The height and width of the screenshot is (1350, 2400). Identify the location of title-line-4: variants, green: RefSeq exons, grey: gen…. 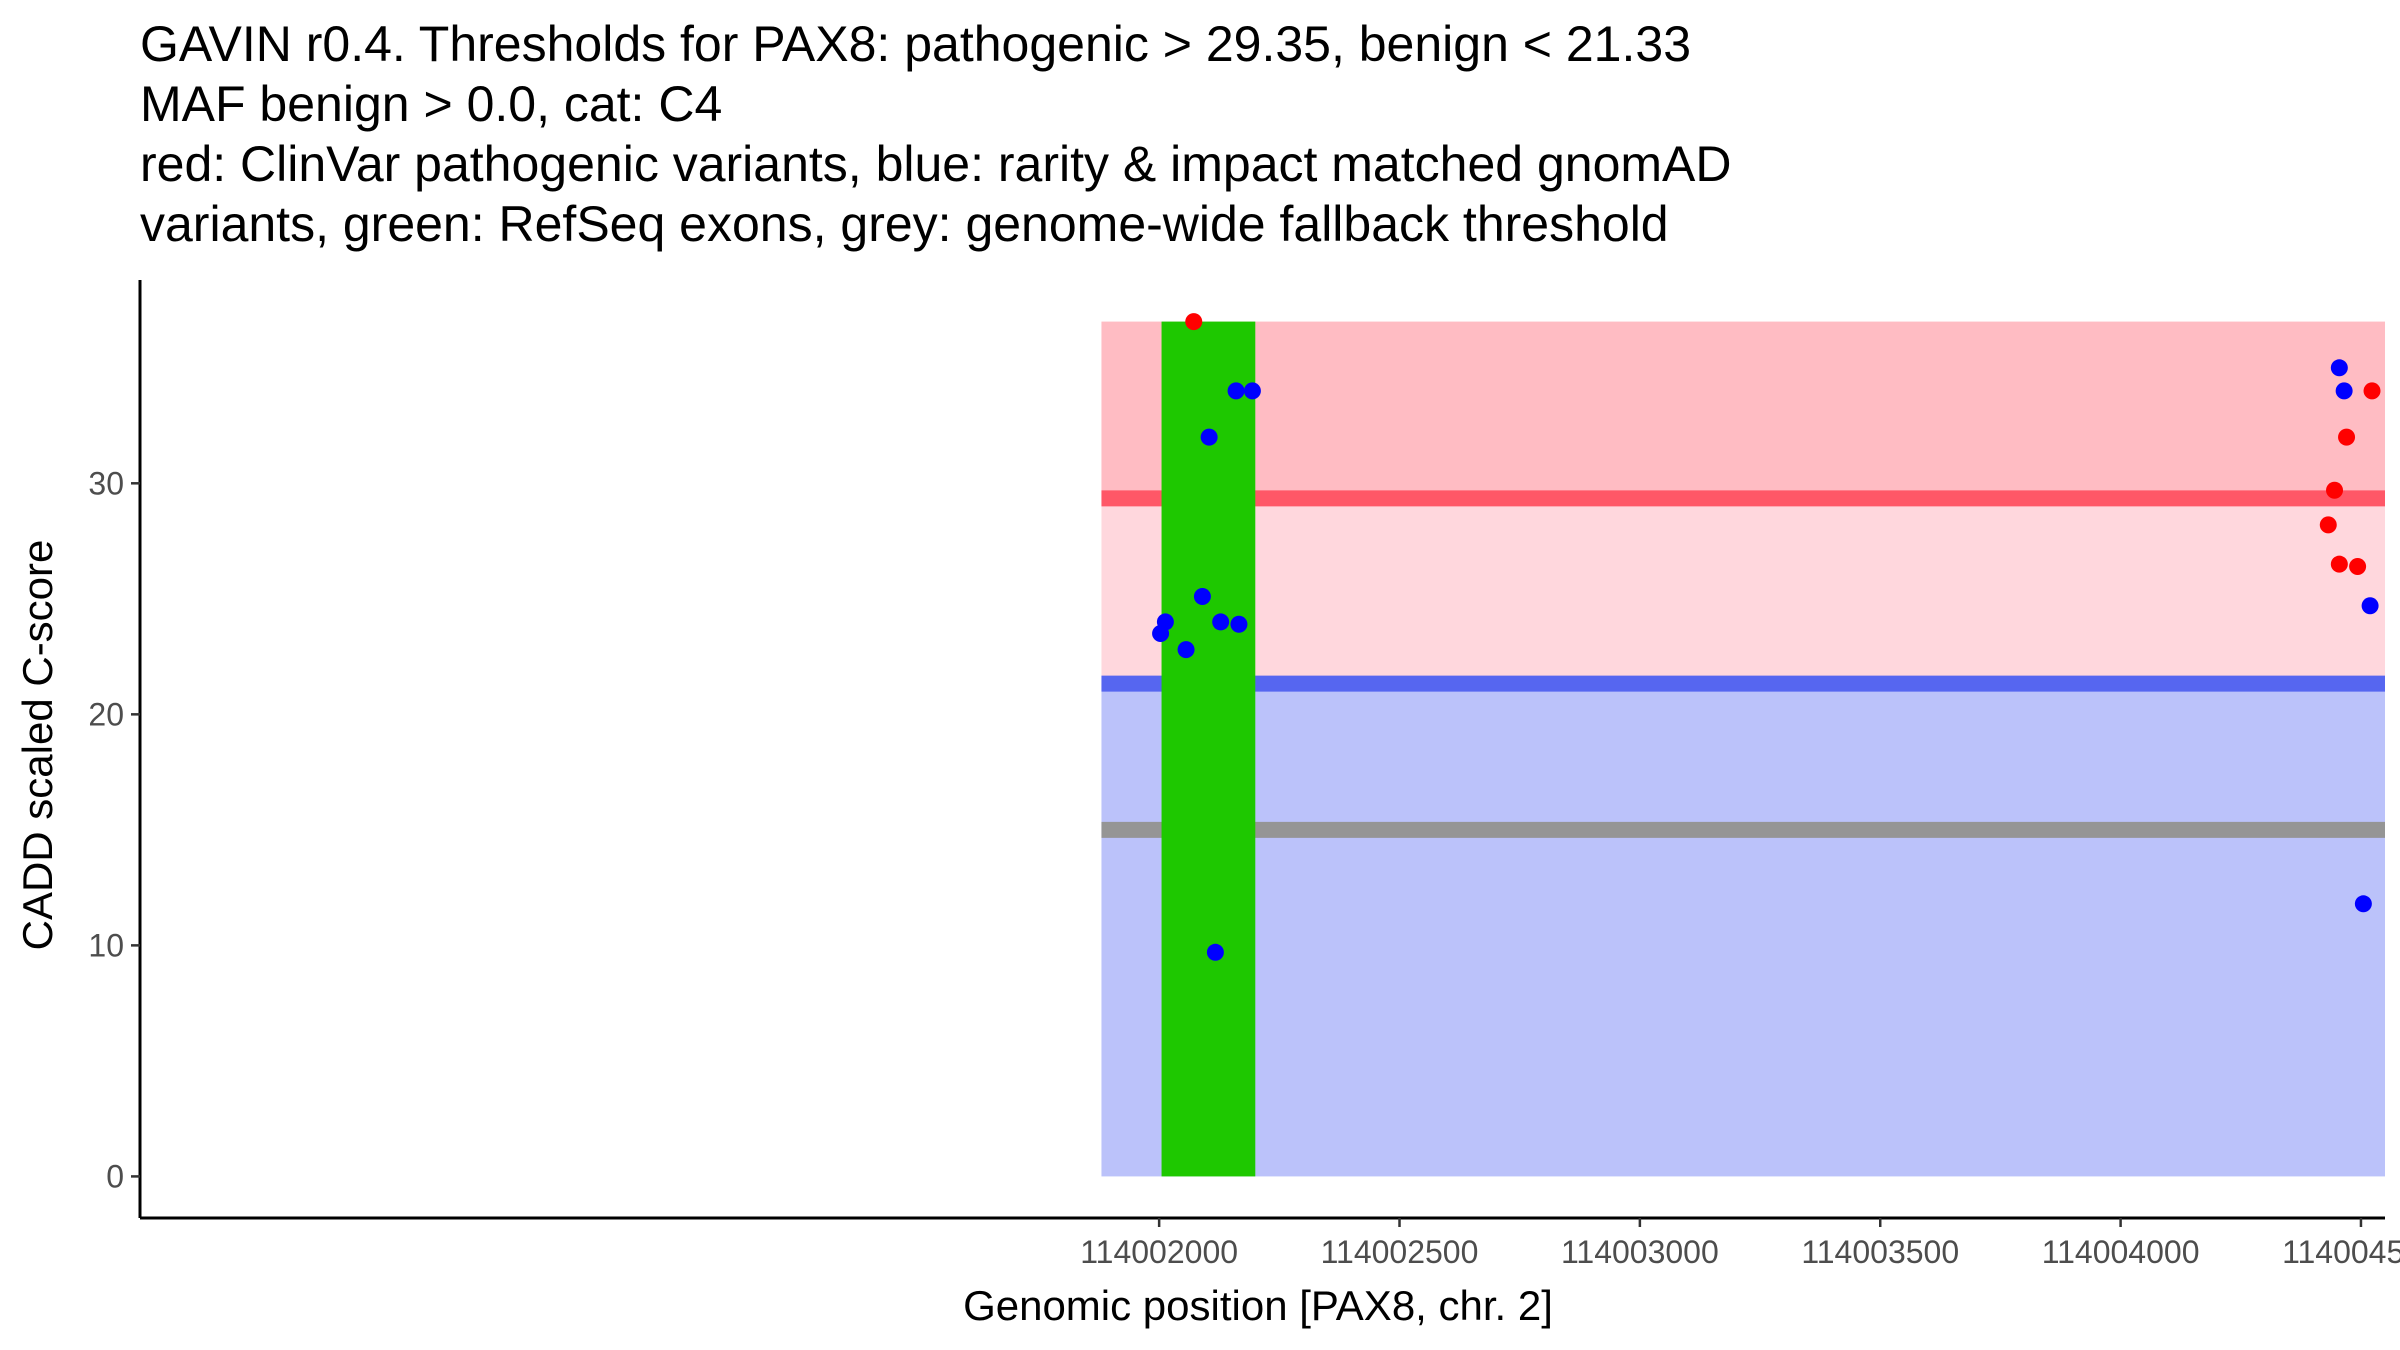
(904, 224).